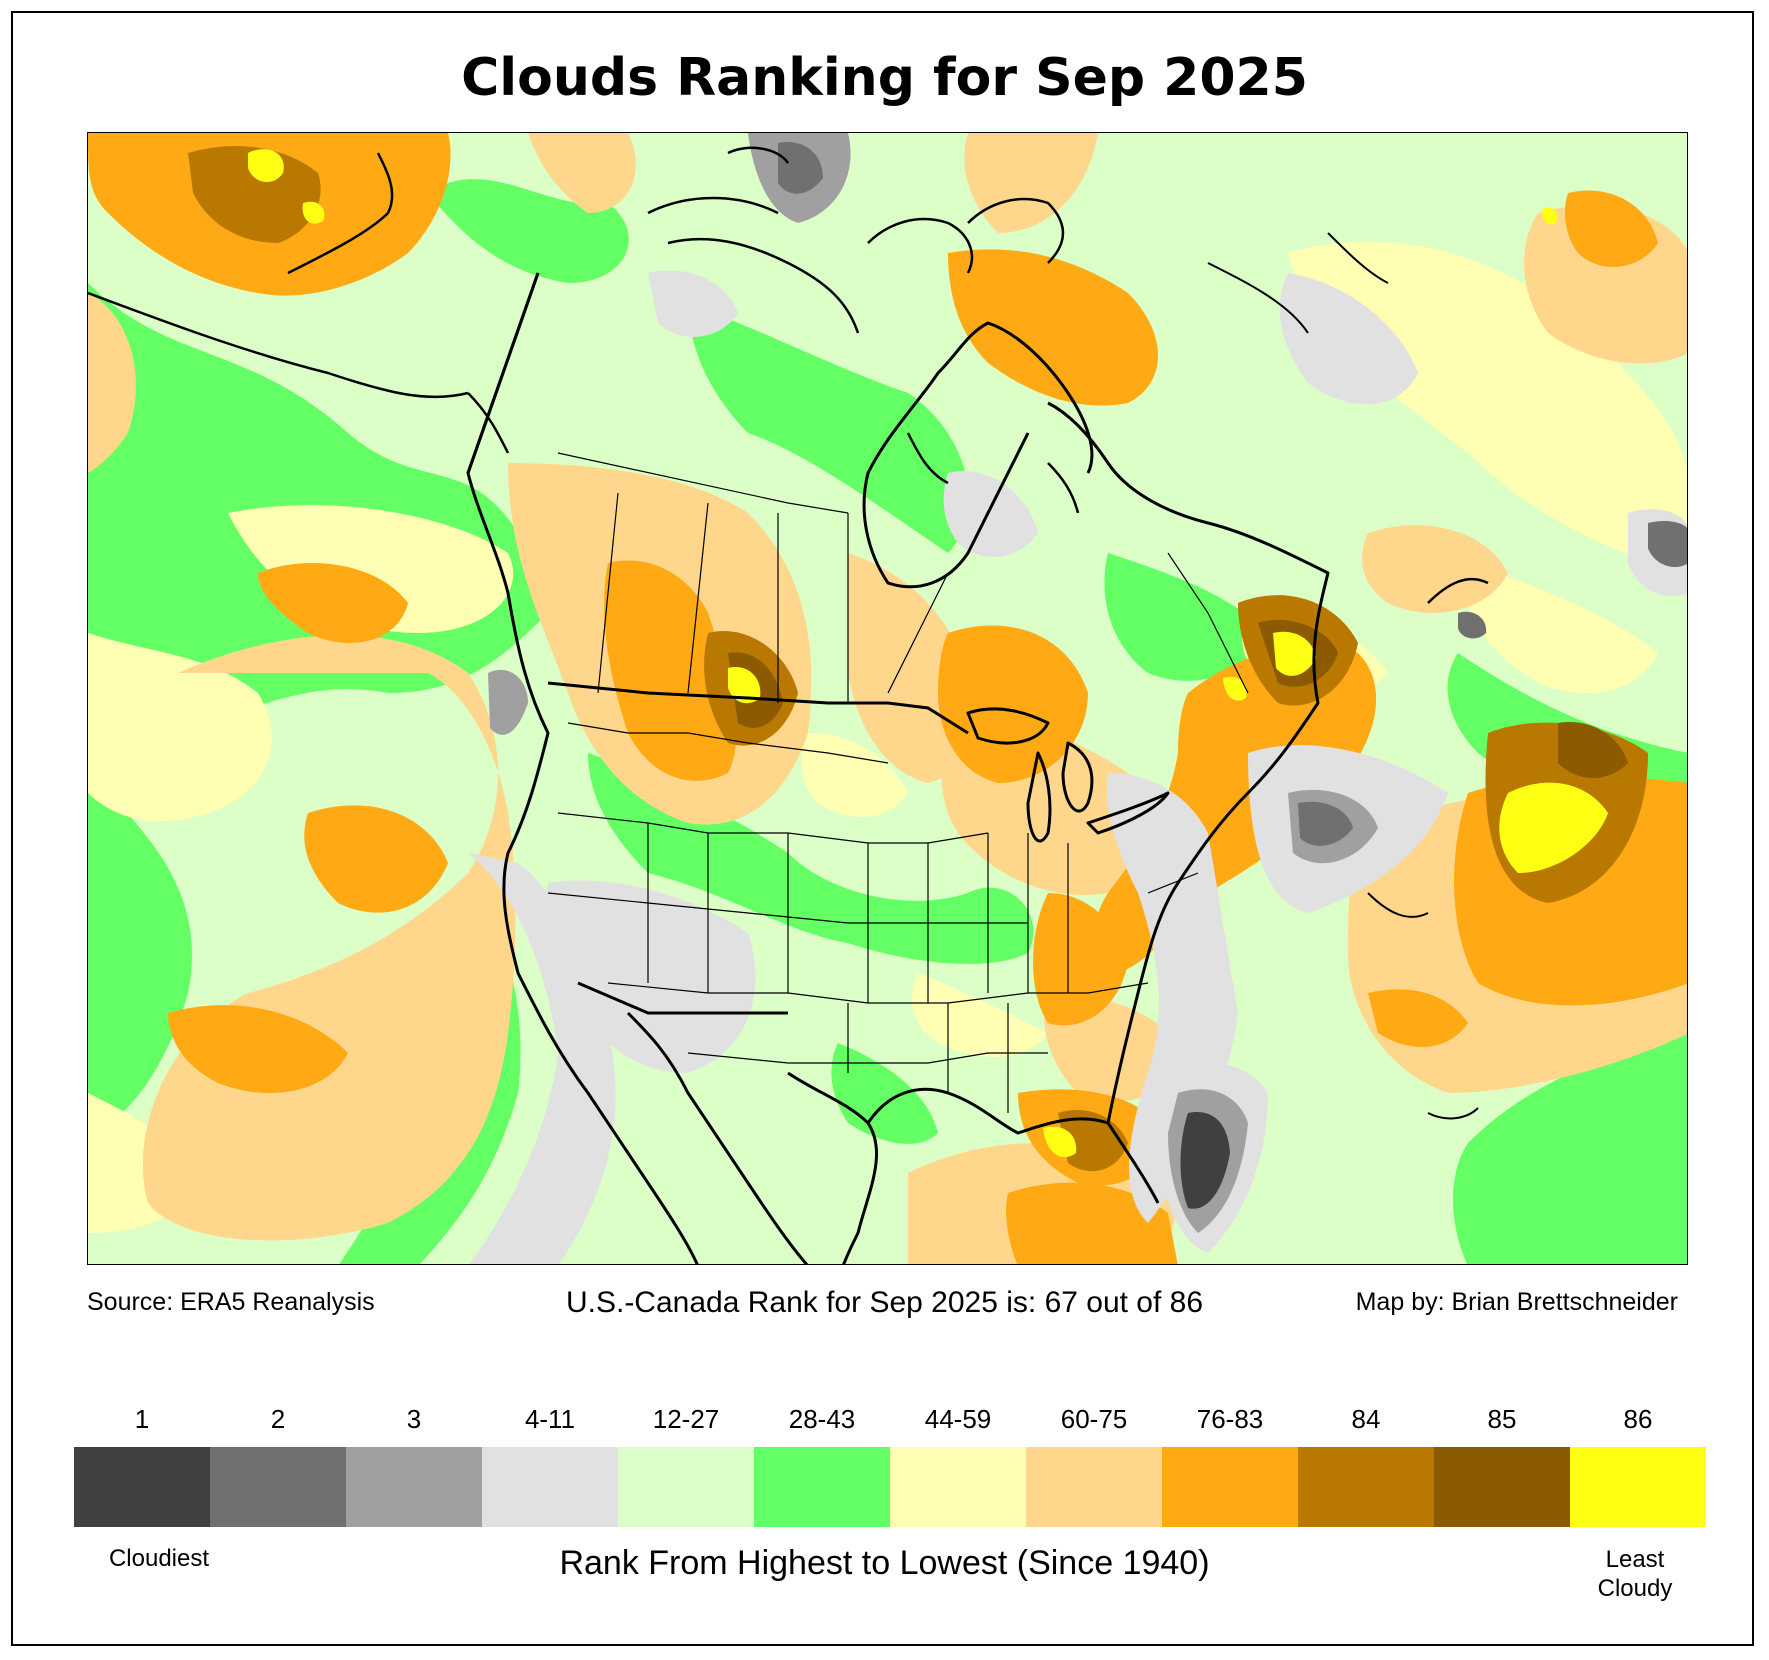  I want to click on legend-label-11: 86, so click(1638, 1419).